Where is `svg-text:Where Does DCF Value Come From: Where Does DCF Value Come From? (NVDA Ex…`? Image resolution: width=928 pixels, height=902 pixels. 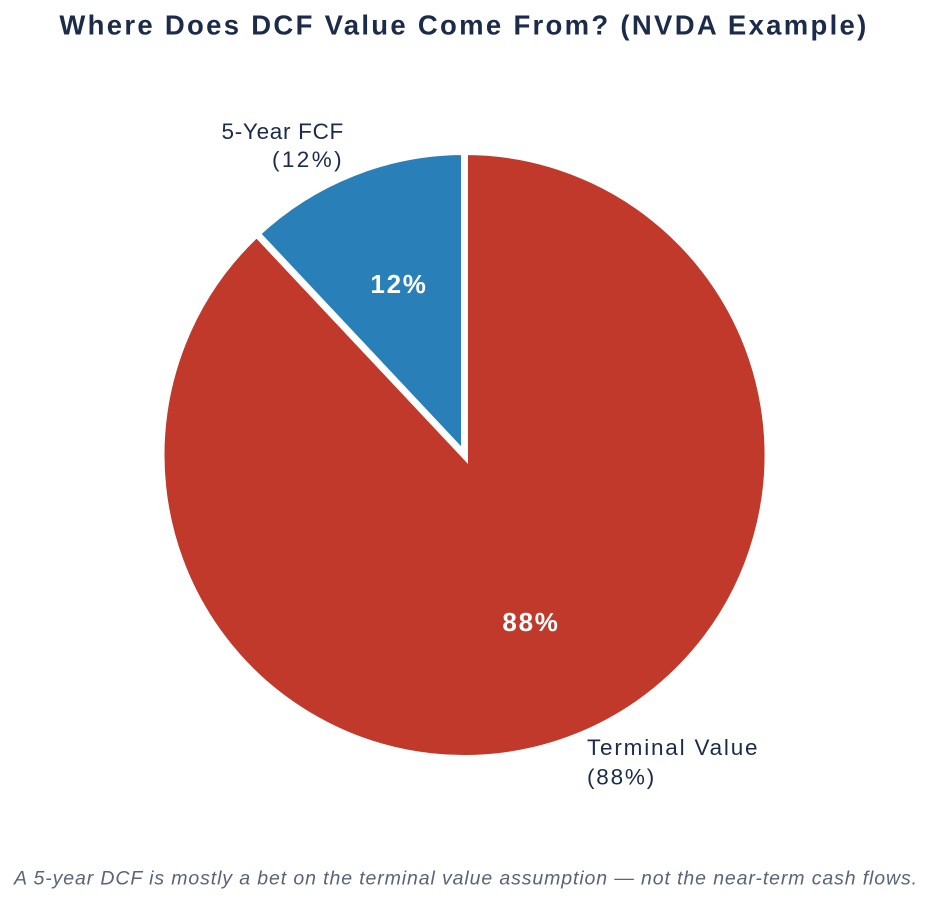 svg-text:Where Does DCF Value Come From: Where Does DCF Value Come From? (NVDA Ex… is located at coordinates (463, 25).